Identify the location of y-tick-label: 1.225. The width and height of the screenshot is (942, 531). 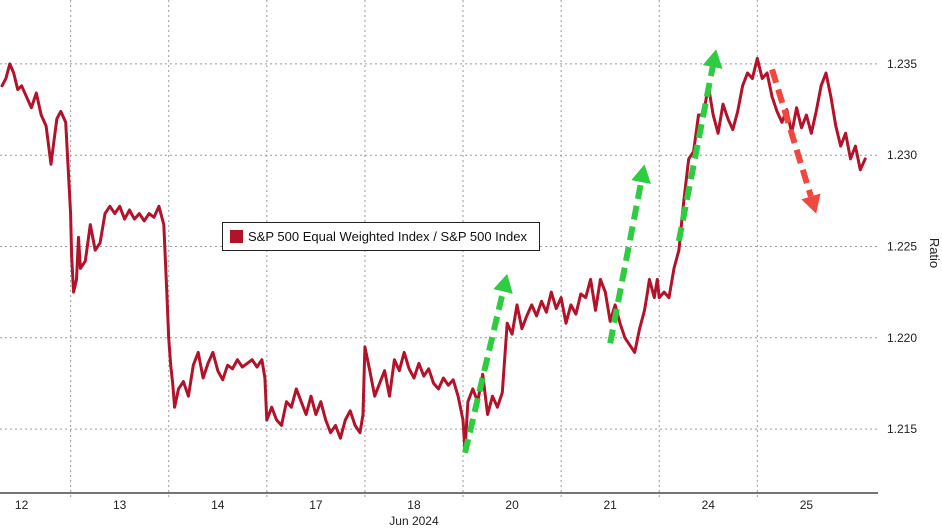
(902, 247).